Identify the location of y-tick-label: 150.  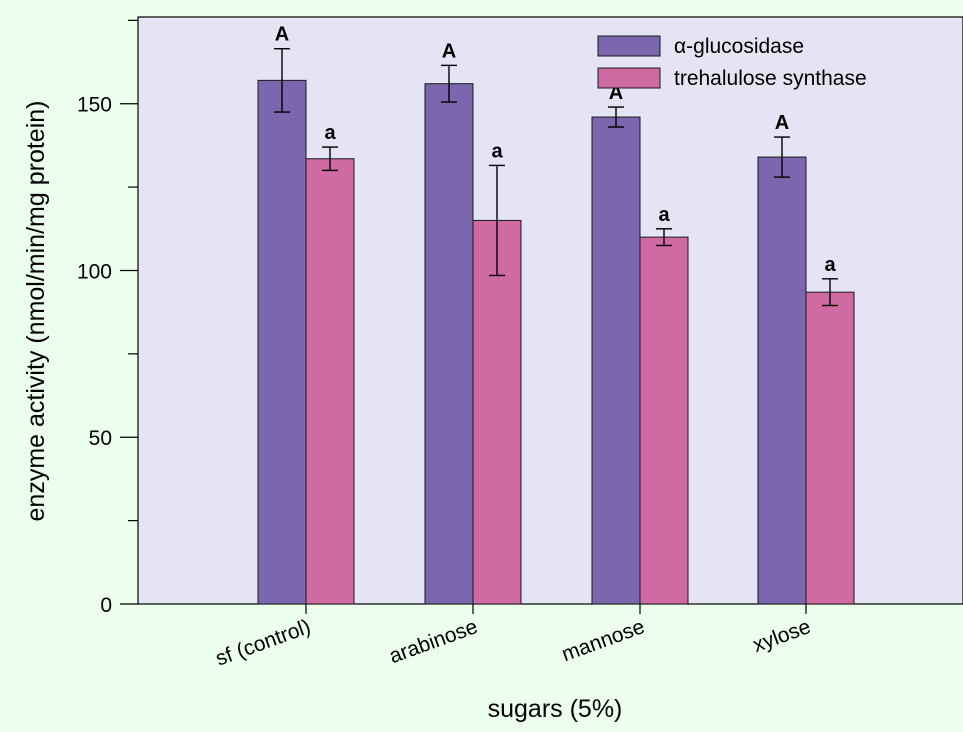
(94, 105).